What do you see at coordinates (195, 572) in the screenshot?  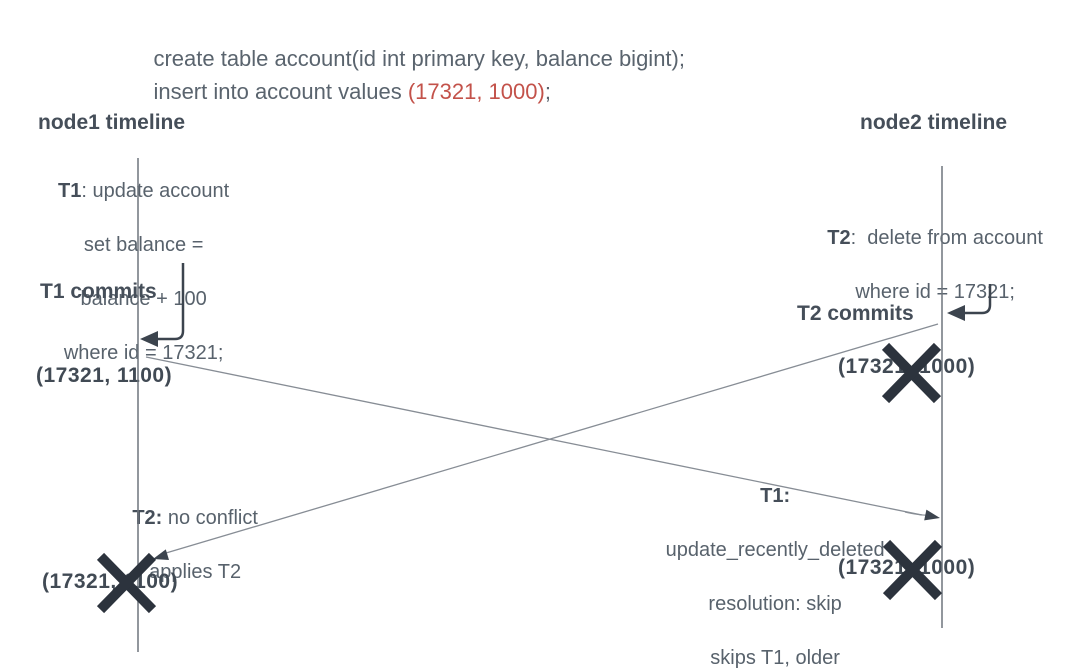 I see `incoming-t2-line2: applies T2` at bounding box center [195, 572].